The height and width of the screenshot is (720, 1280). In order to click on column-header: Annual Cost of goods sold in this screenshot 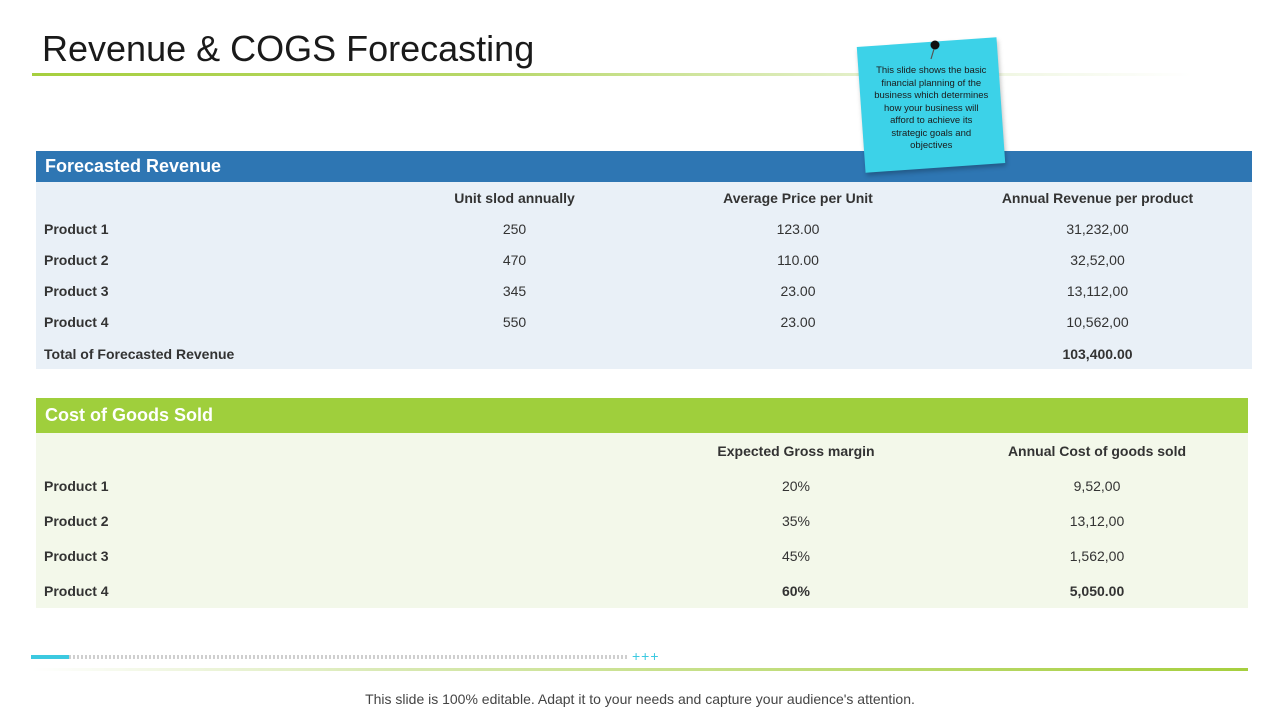, I will do `click(1097, 450)`.